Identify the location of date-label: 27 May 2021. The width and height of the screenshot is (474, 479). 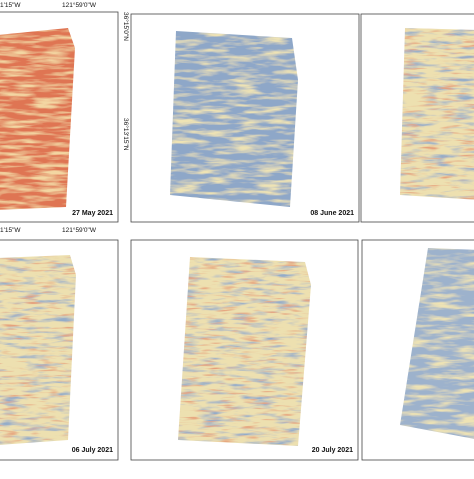
(92, 213).